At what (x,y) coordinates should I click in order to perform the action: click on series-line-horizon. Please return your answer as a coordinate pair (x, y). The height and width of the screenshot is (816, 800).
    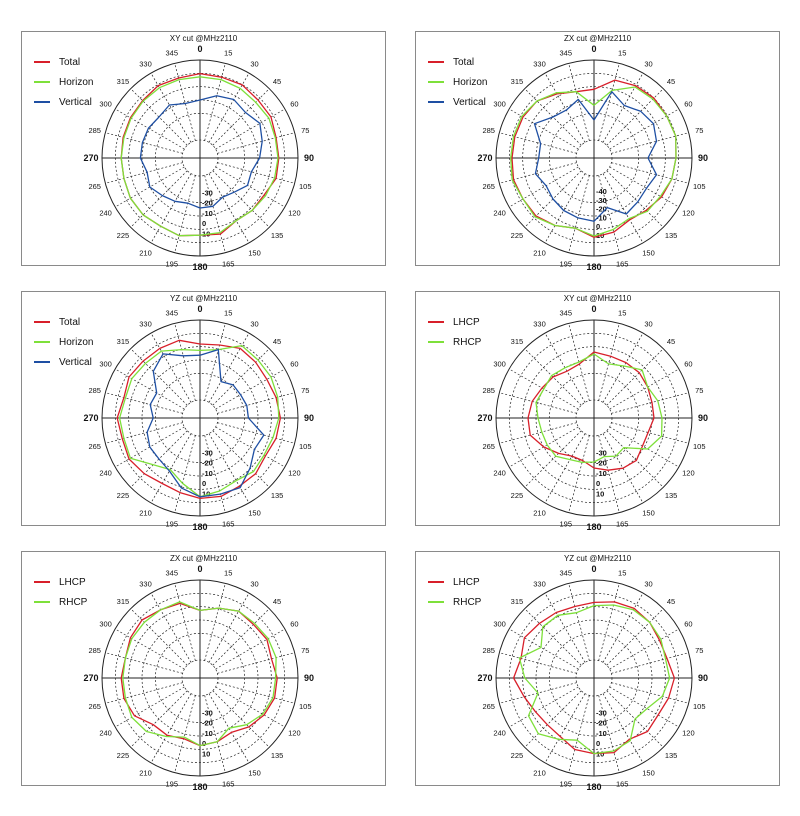
    Looking at the image, I should click on (593, 161).